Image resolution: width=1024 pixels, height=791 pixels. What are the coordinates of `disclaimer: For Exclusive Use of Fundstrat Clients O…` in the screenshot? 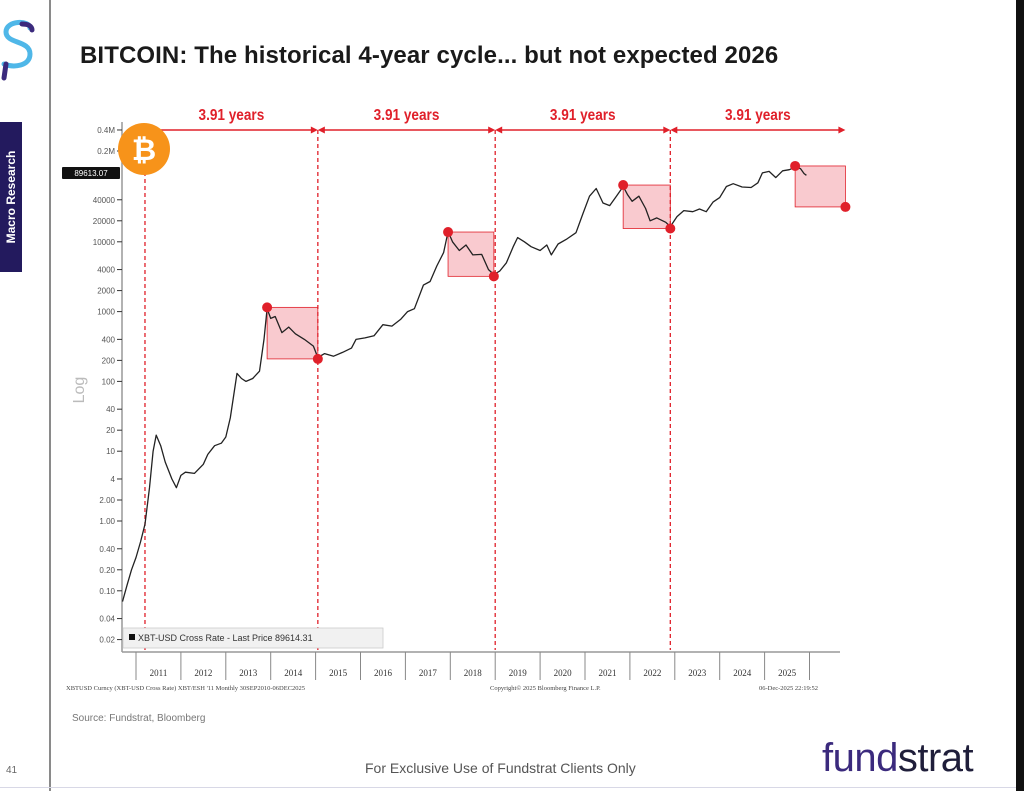 It's located at (500, 768).